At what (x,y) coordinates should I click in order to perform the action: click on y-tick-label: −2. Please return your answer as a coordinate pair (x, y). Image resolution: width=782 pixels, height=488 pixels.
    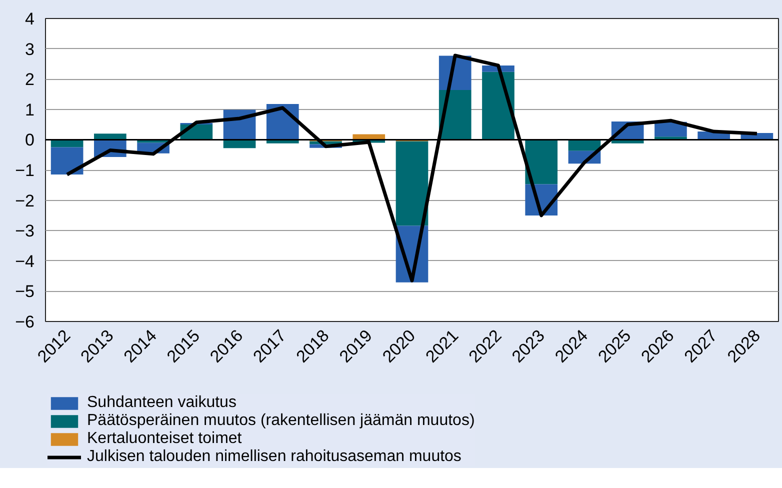
    Looking at the image, I should click on (25, 200).